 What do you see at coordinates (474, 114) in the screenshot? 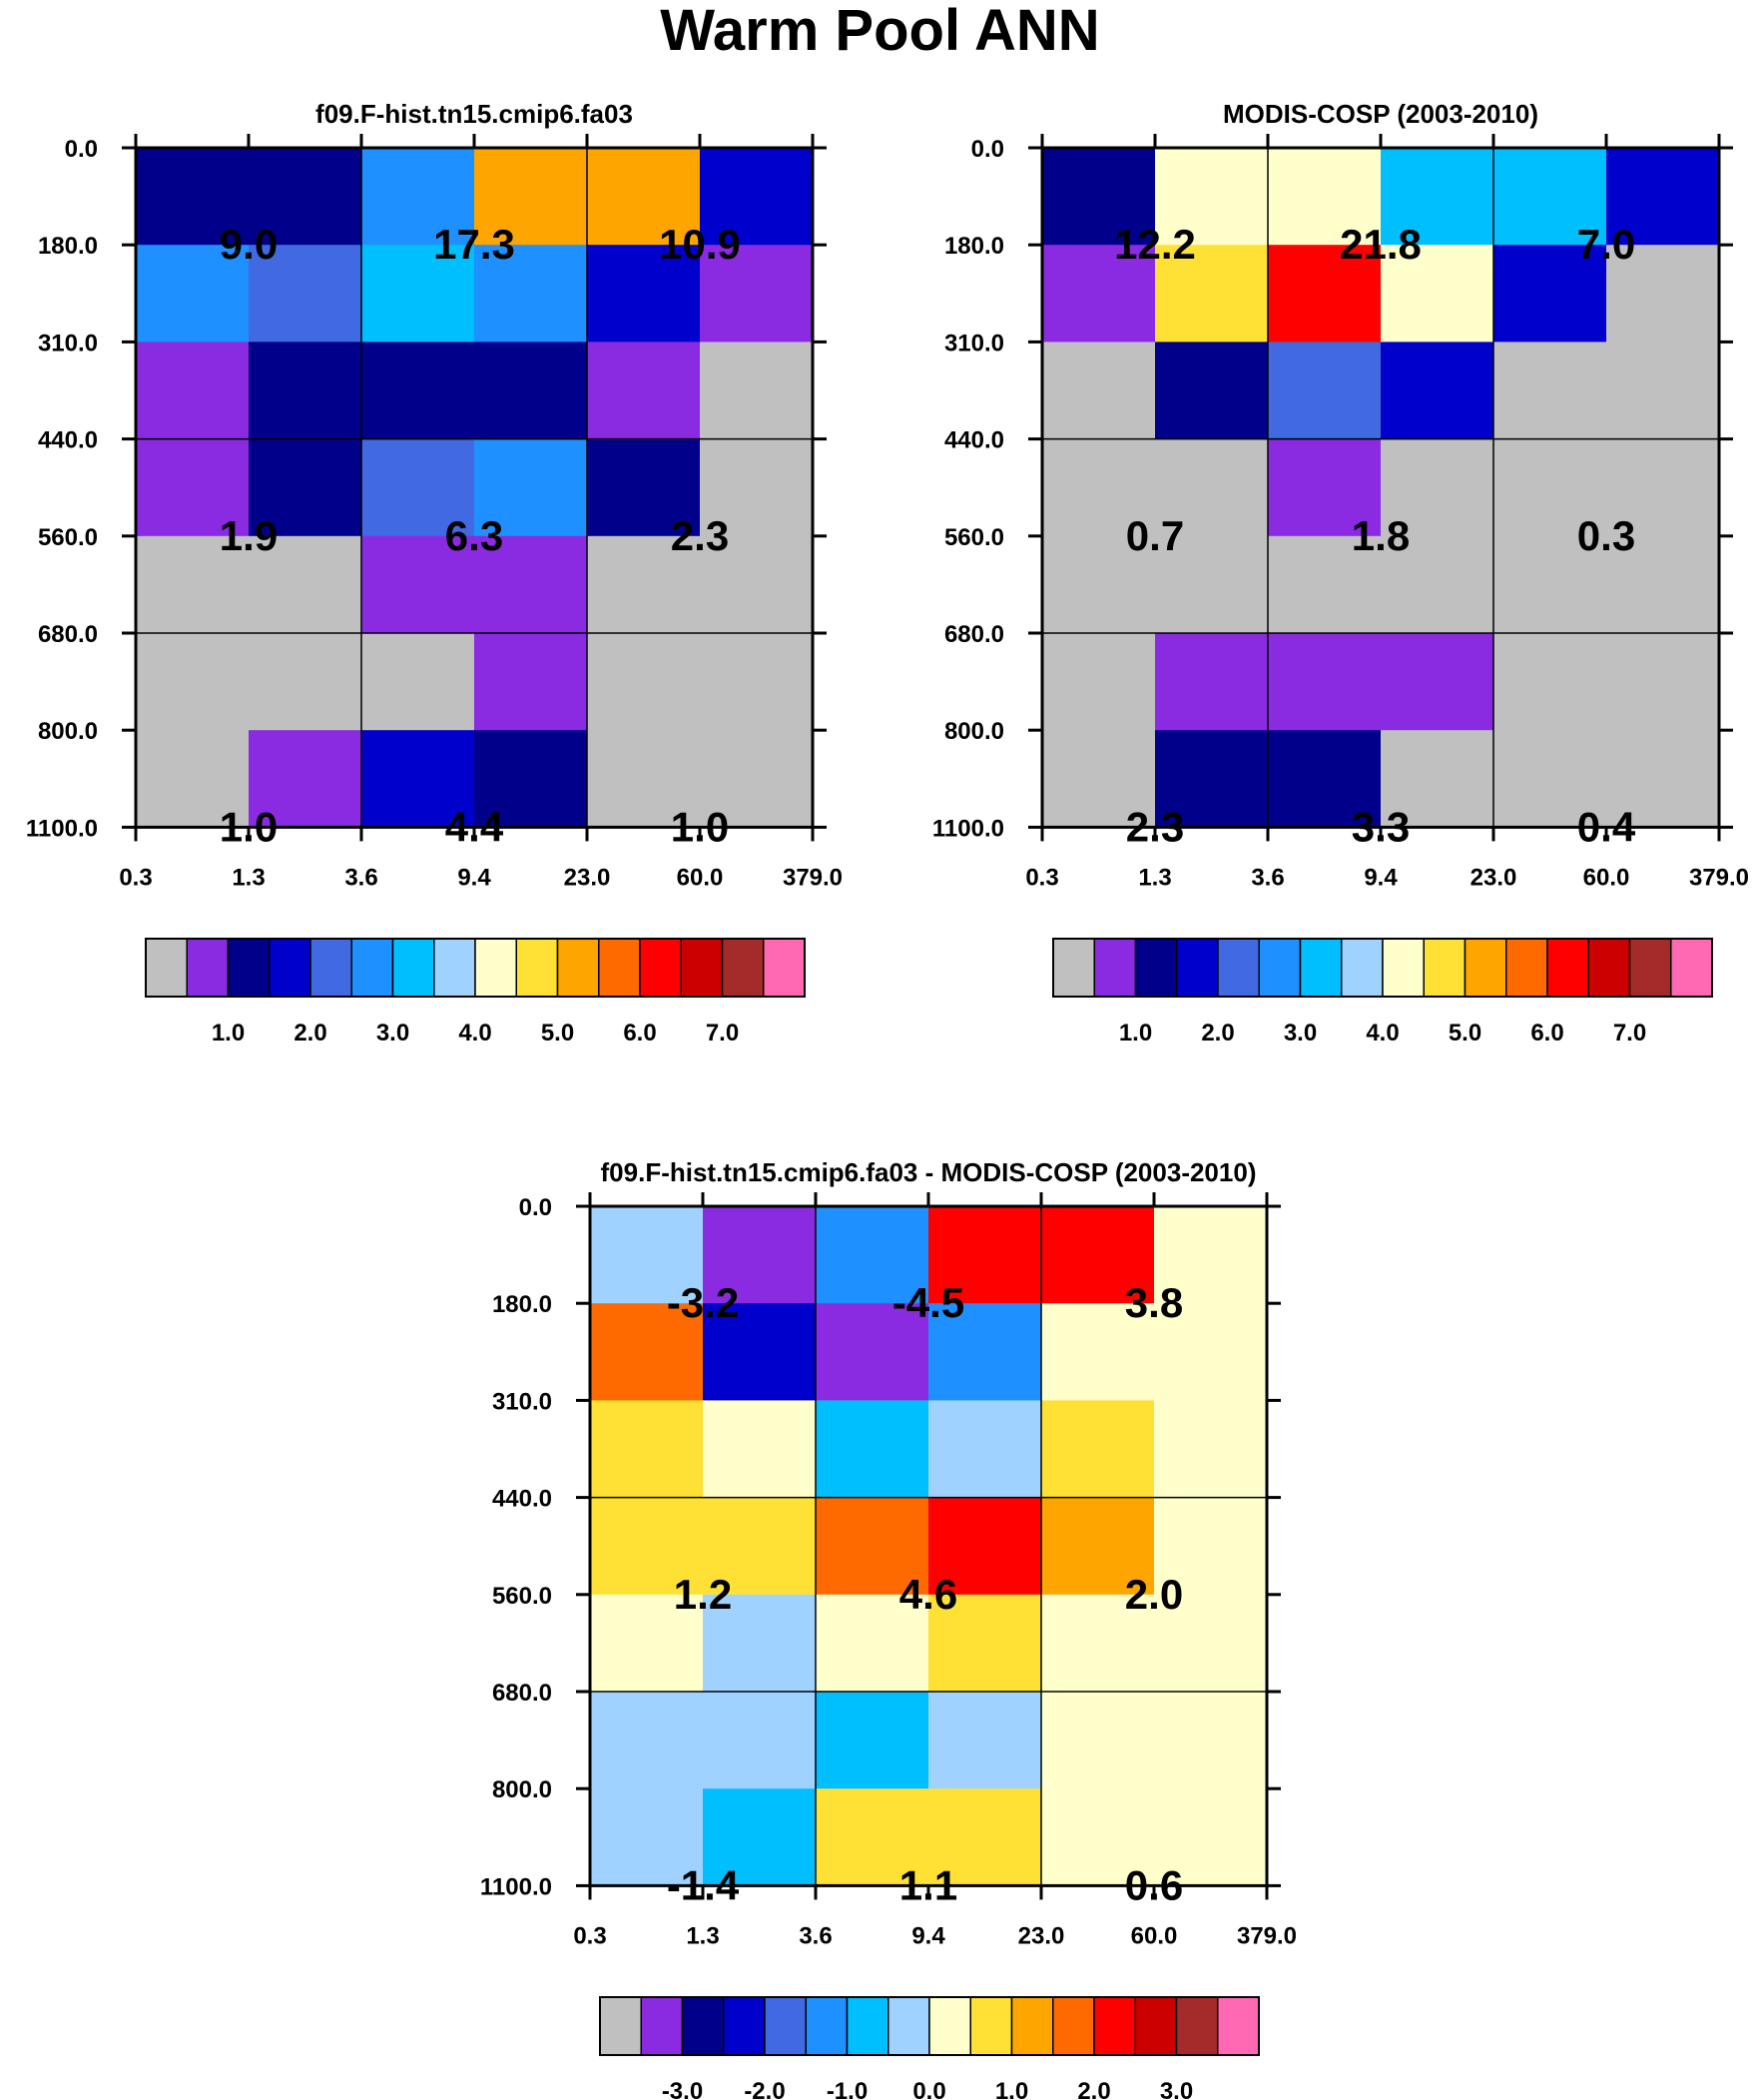
I see `panel-title: f09.F-hist.tn15.cmip6.fa03` at bounding box center [474, 114].